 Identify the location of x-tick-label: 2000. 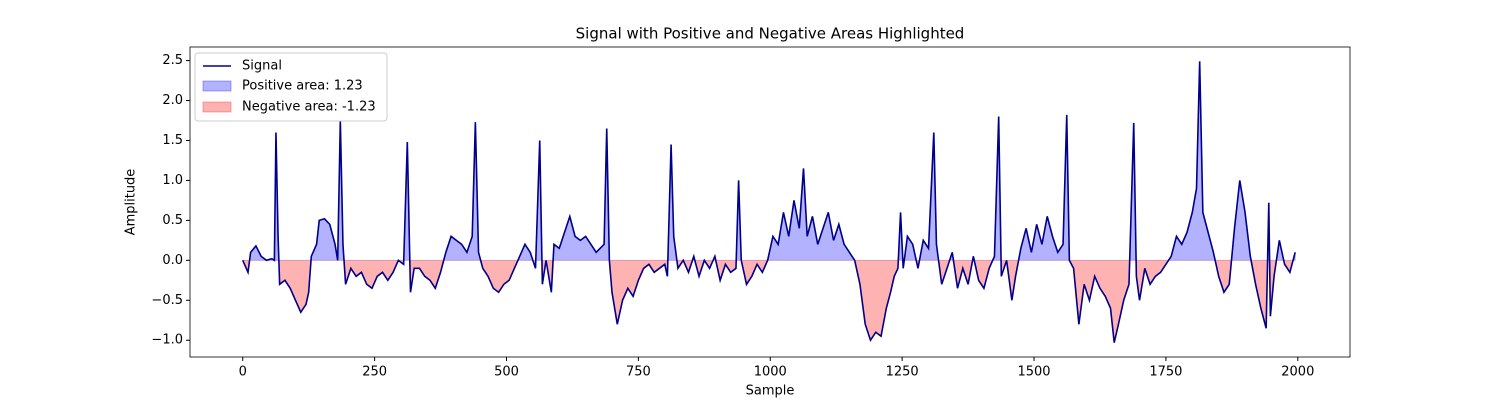
(1297, 372).